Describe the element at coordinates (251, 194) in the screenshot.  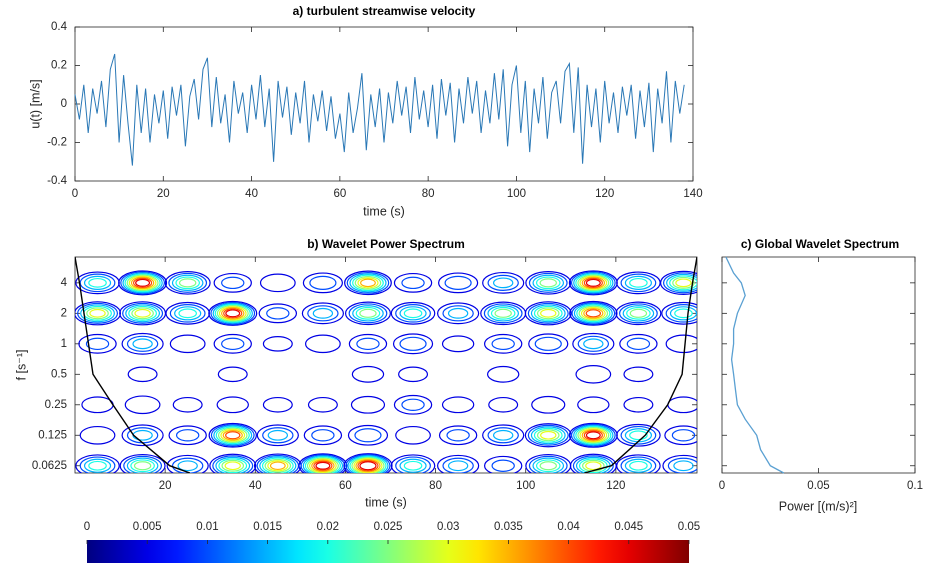
I see `x-tick-label: 40` at that location.